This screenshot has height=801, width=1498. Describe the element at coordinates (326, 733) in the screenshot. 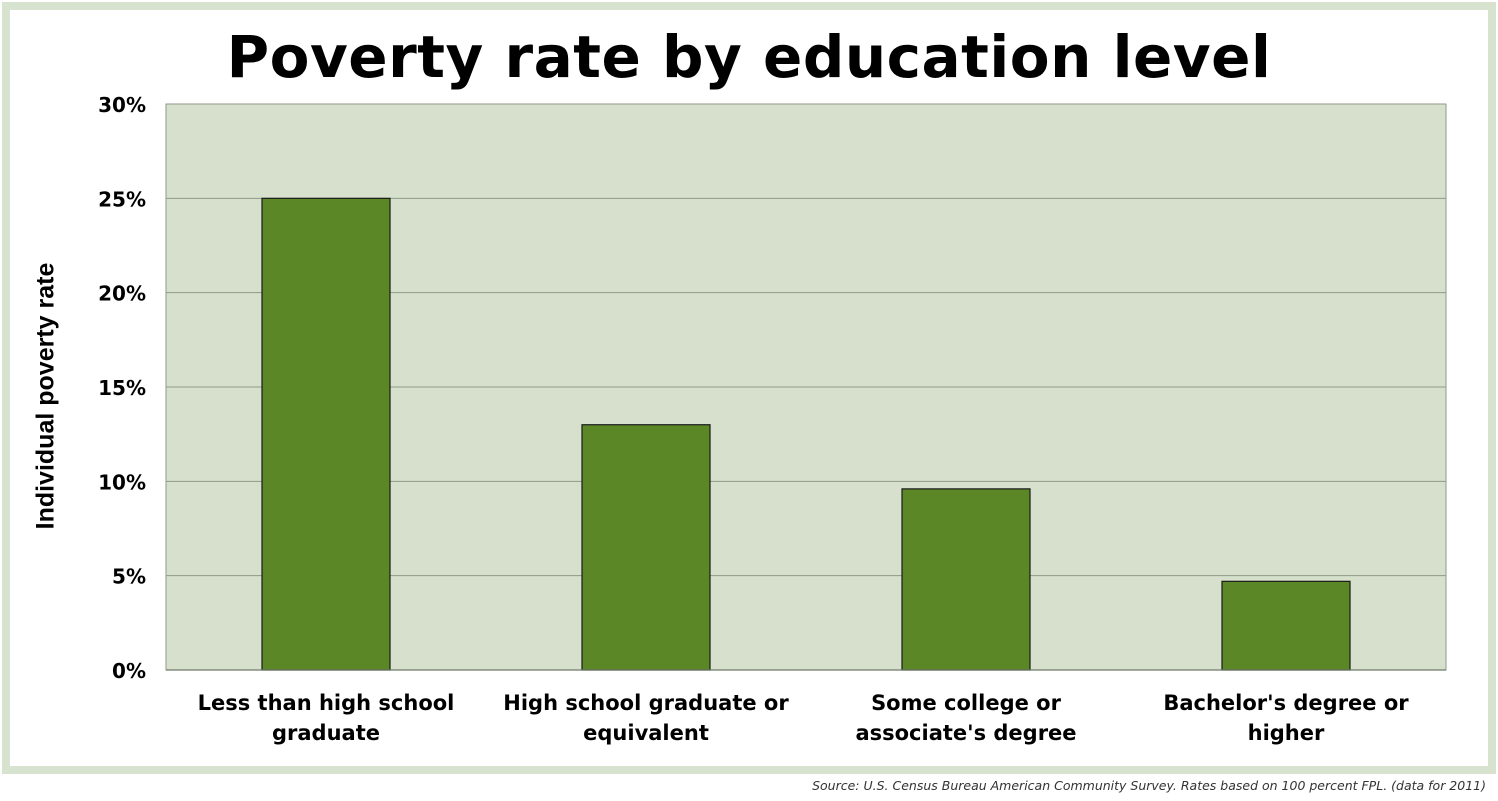

I see `x-tick-label: graduate` at that location.